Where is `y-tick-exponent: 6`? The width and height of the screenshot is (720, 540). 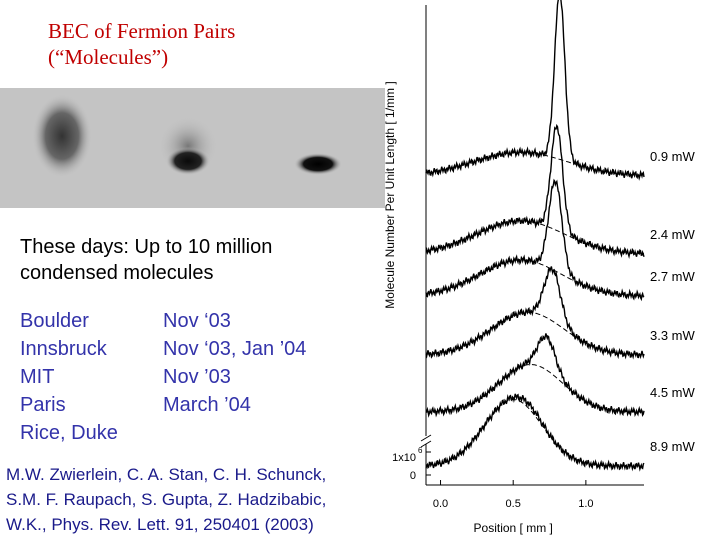 y-tick-exponent: 6 is located at coordinates (420, 450).